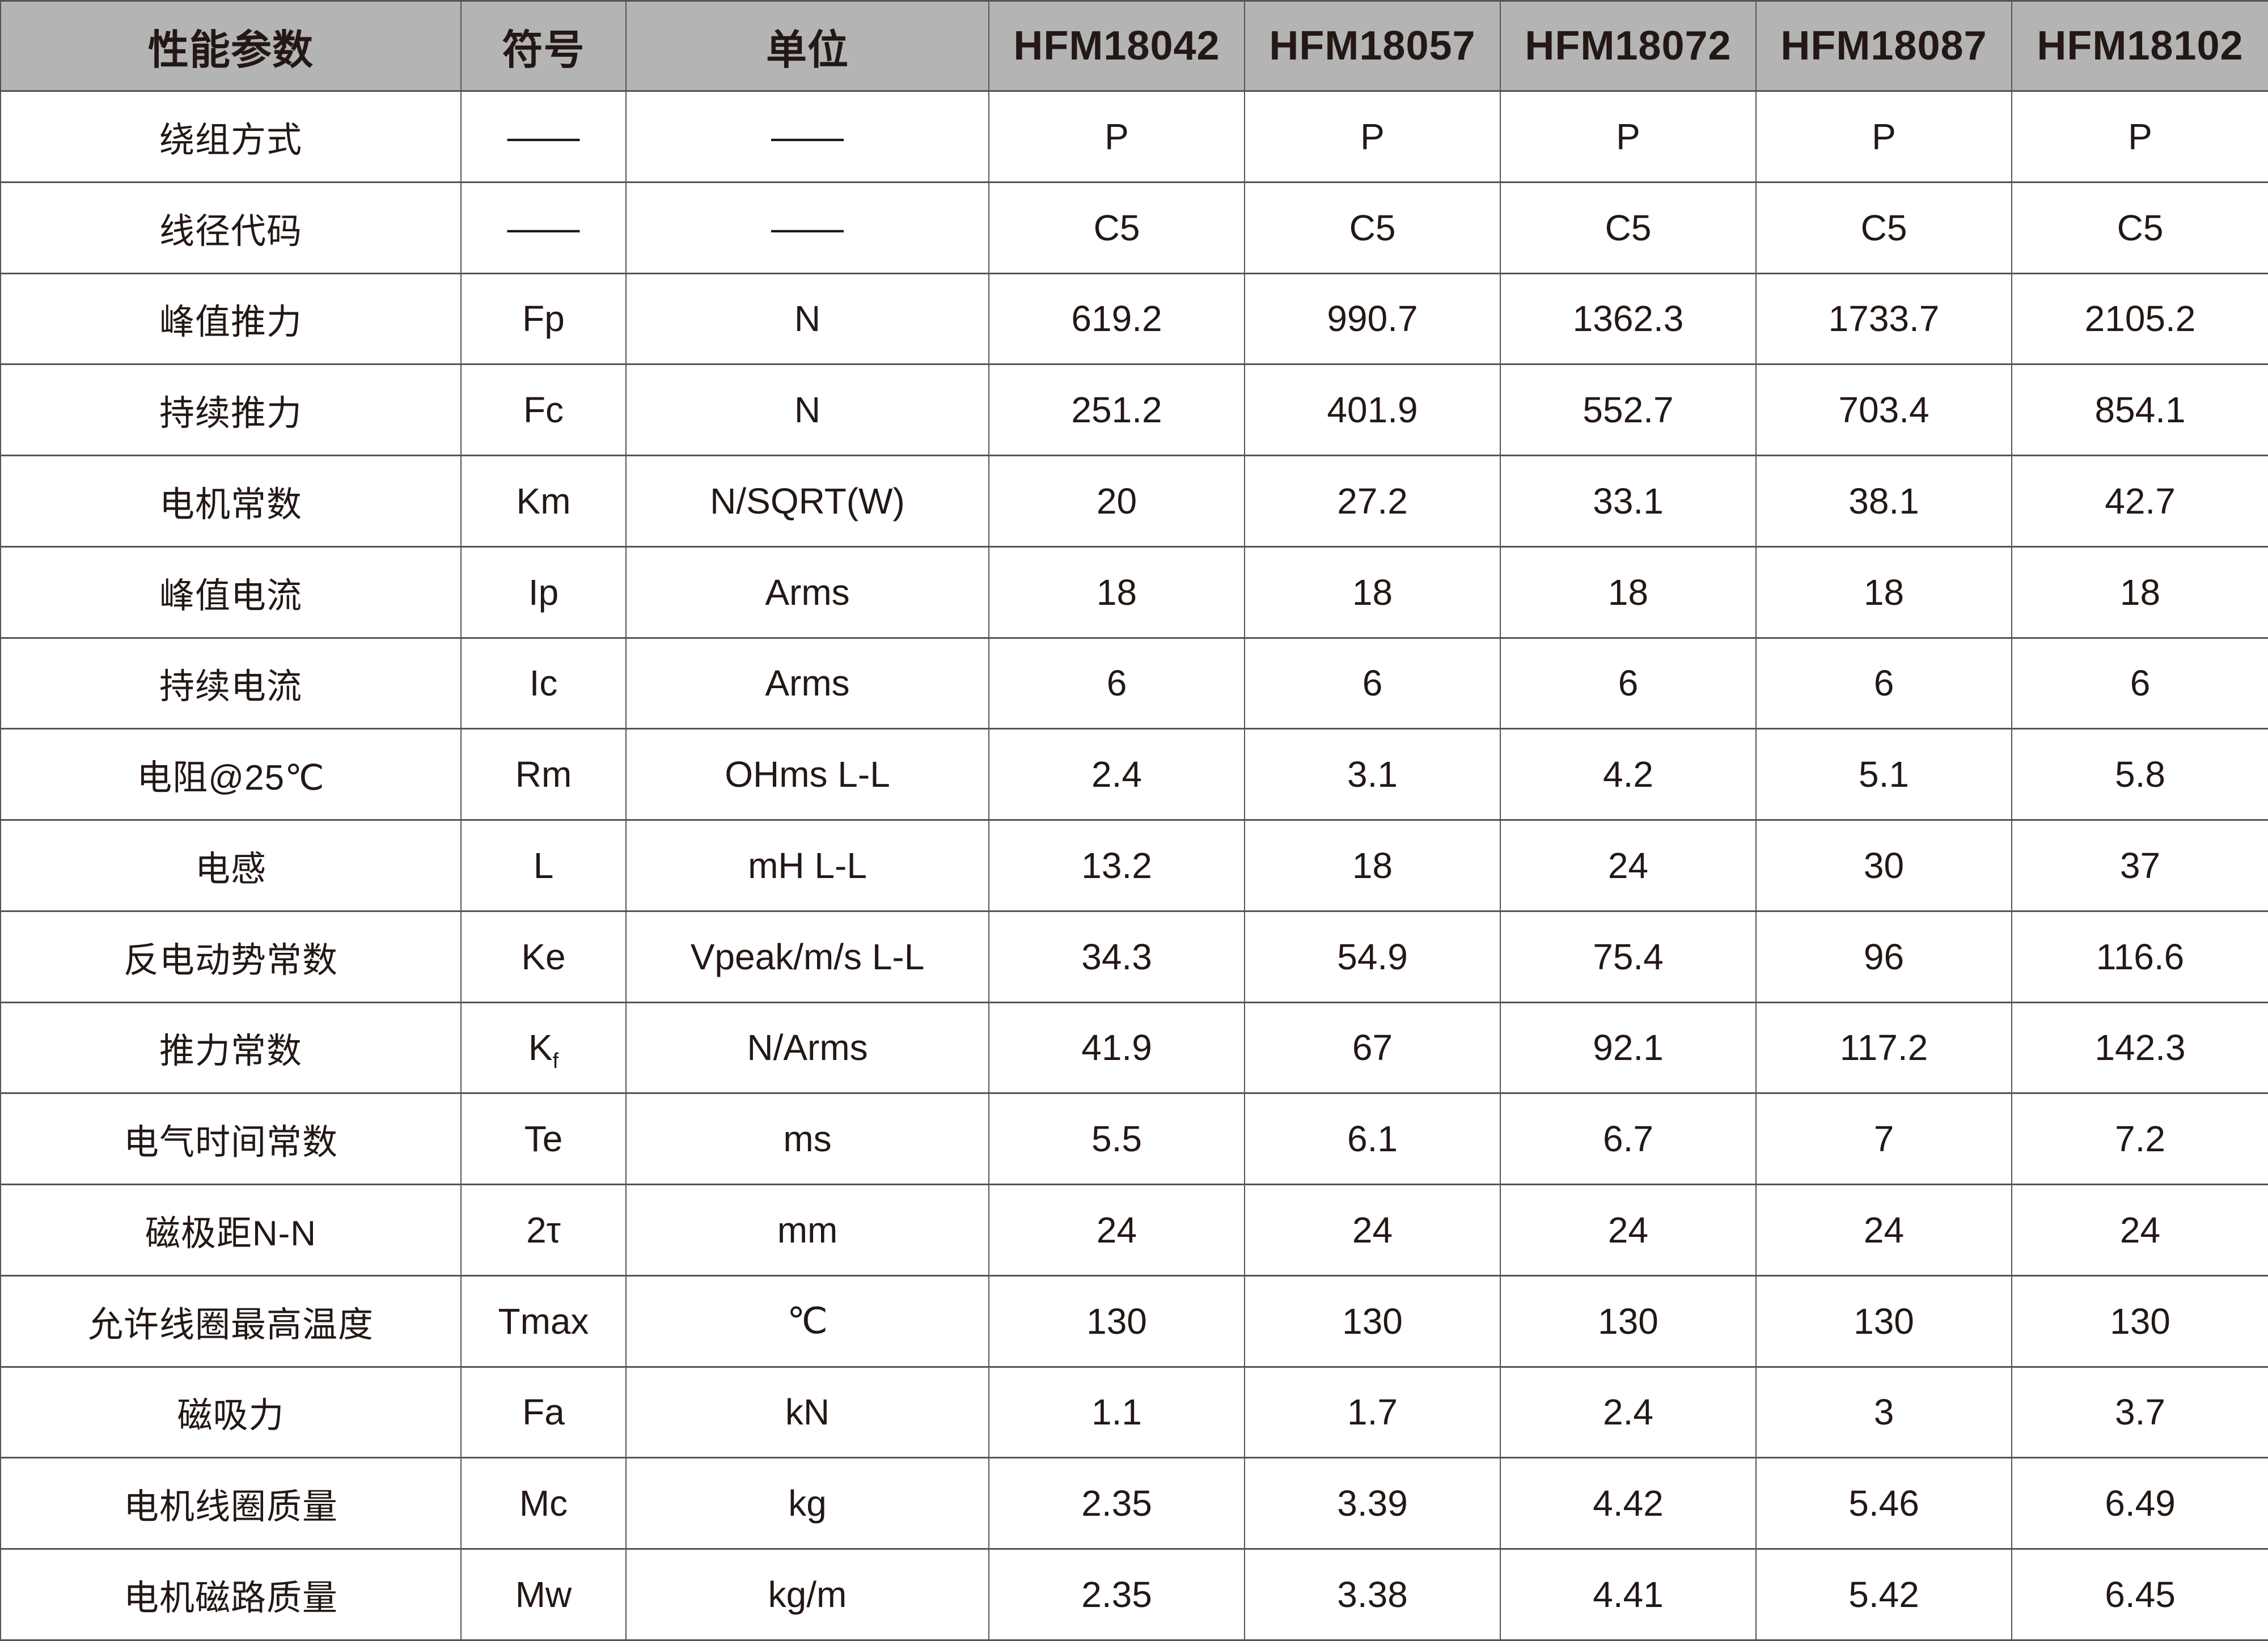  What do you see at coordinates (1134, 1412) in the screenshot?
I see `table-row: 磁吸力 Fa kN 1.1 1.7 2.4 3 3.7` at bounding box center [1134, 1412].